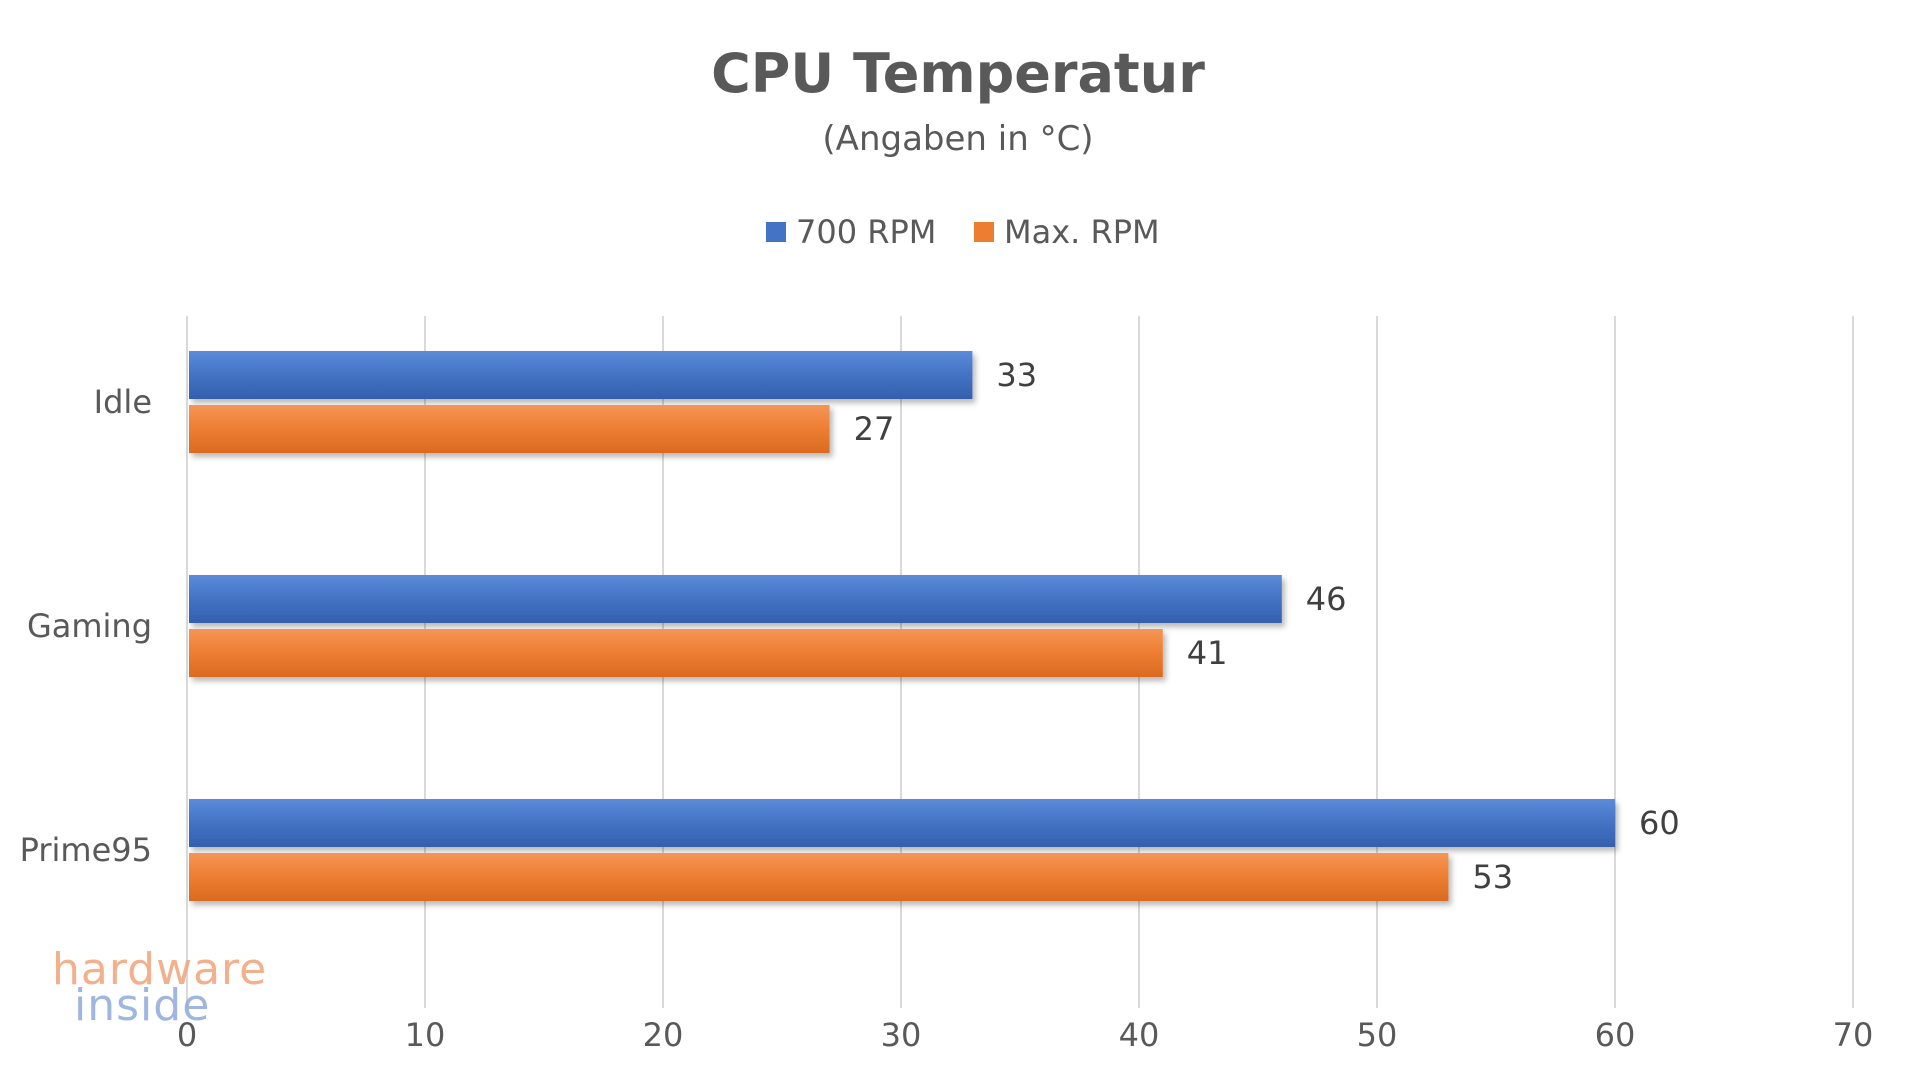  Describe the element at coordinates (1207, 653) in the screenshot. I see `data-label-gaming-maxrpm: 41` at that location.